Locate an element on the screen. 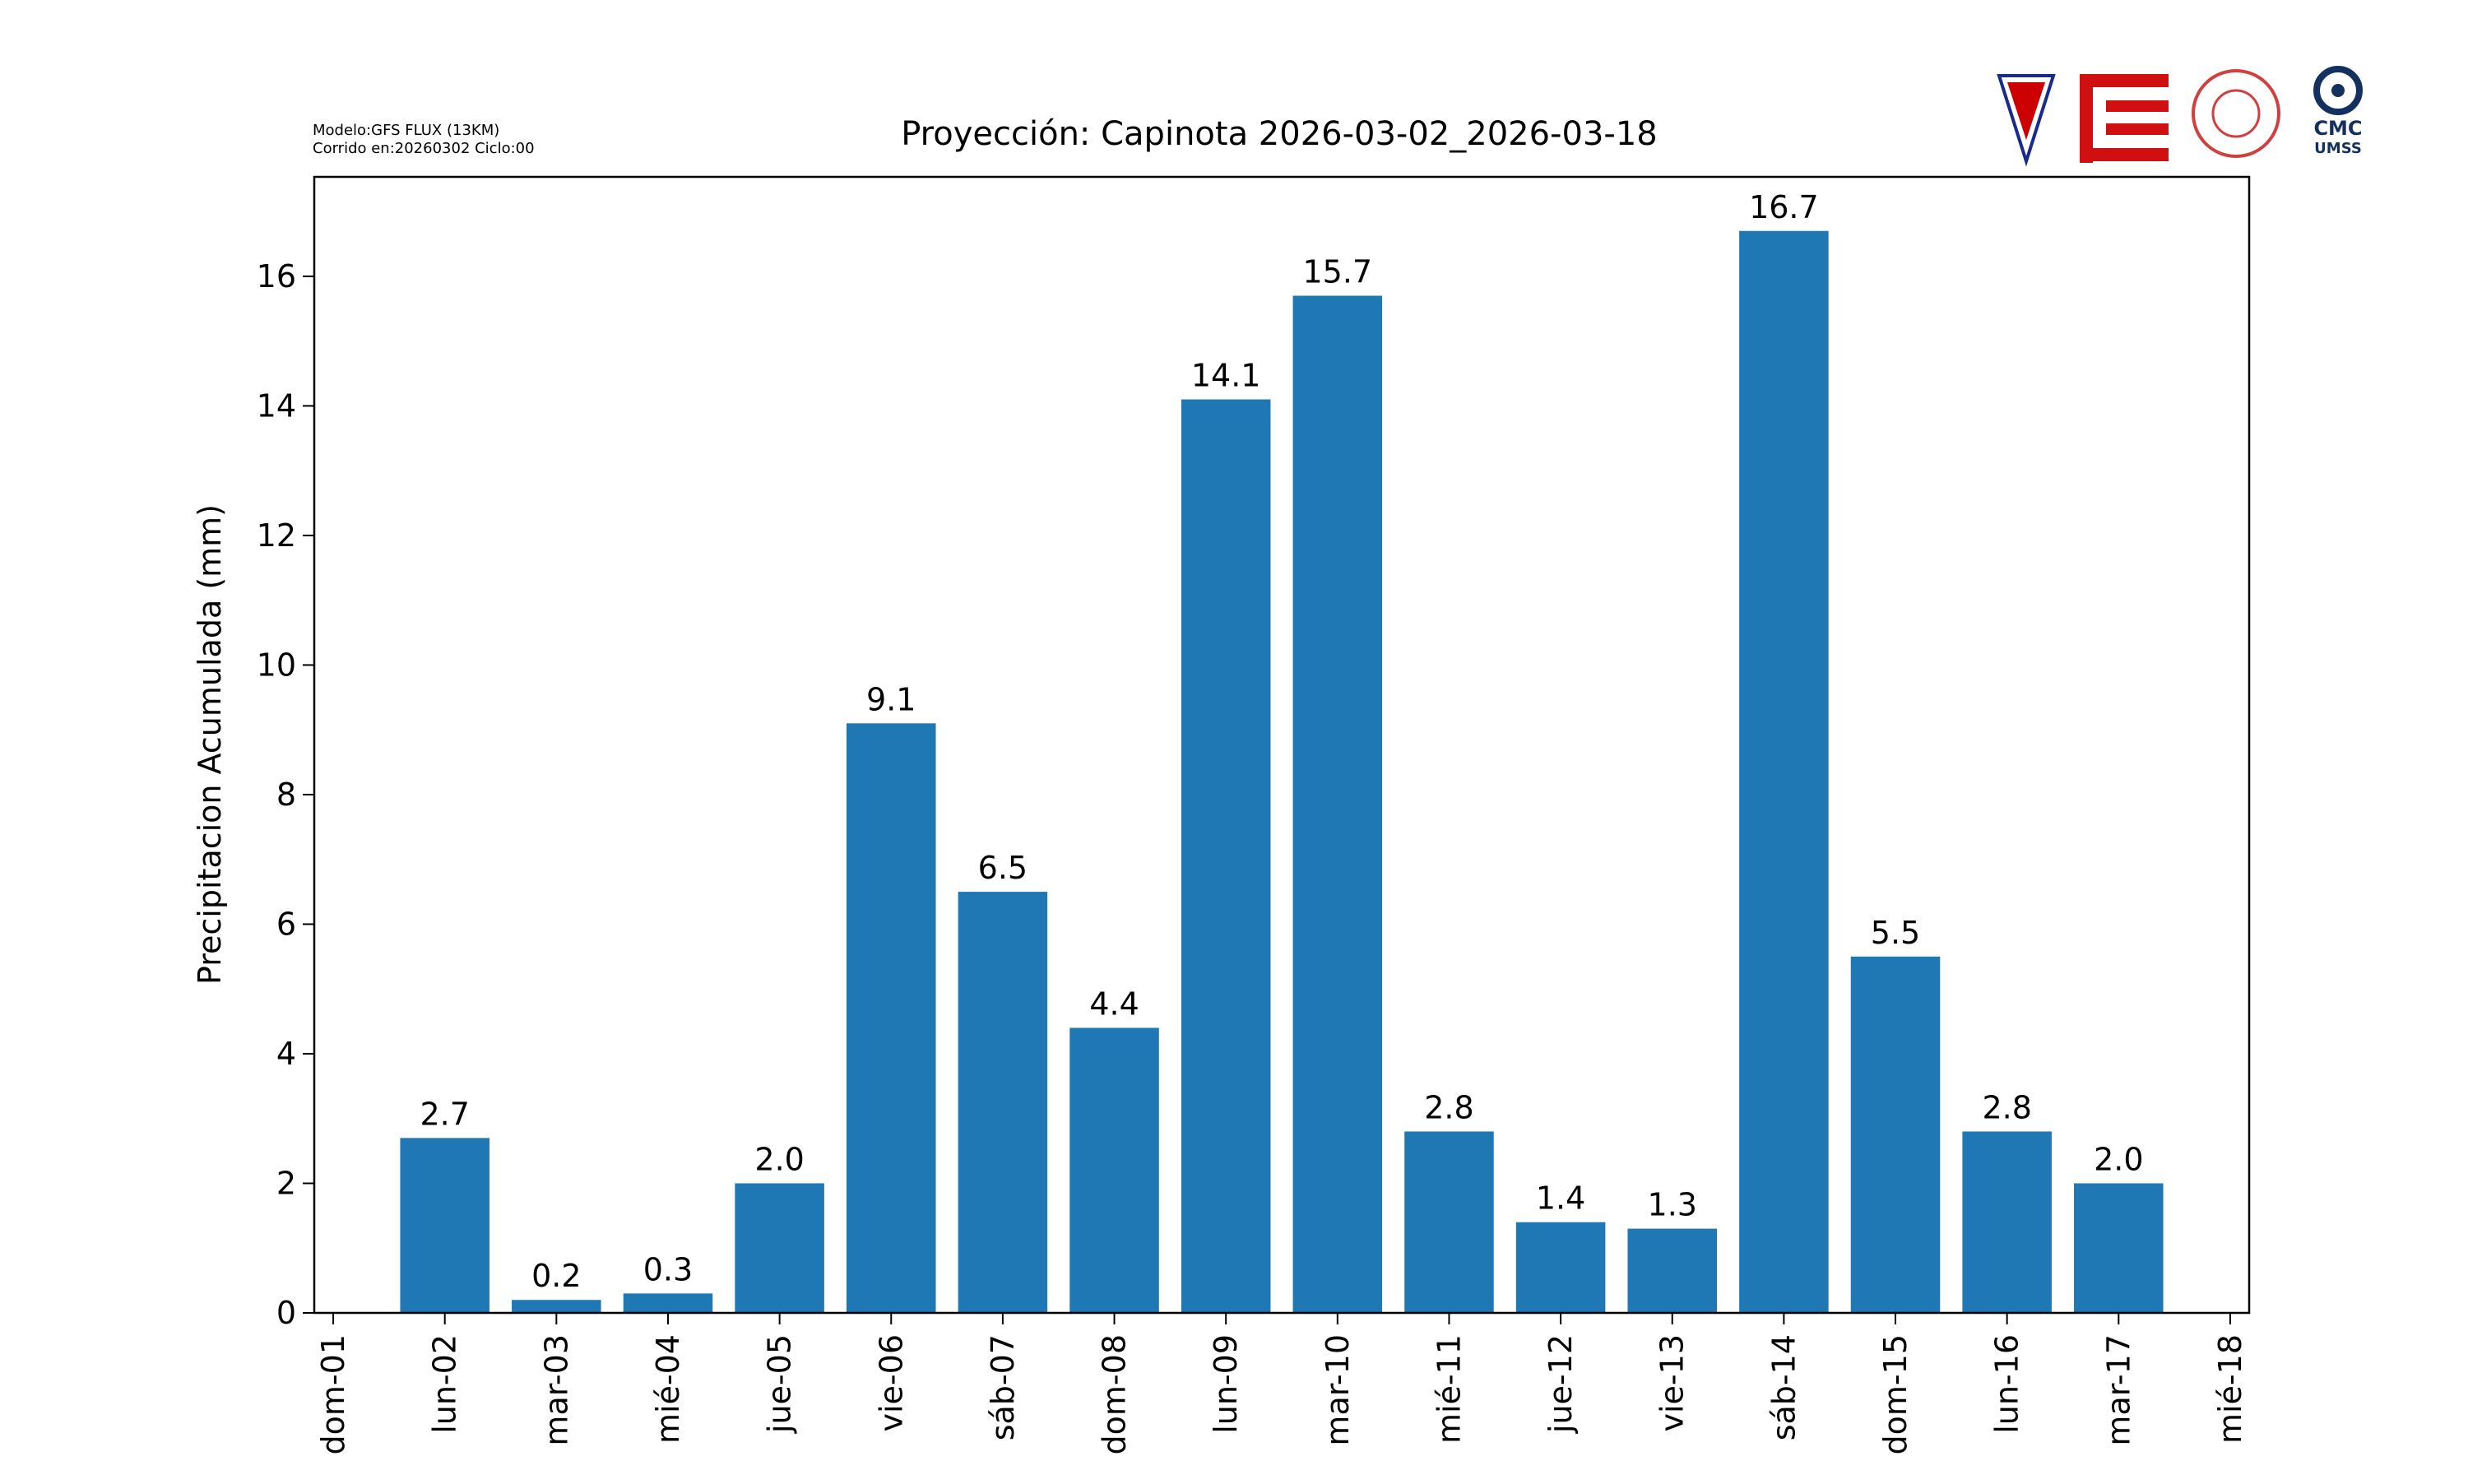  value-label: 1.4 is located at coordinates (1560, 1198).